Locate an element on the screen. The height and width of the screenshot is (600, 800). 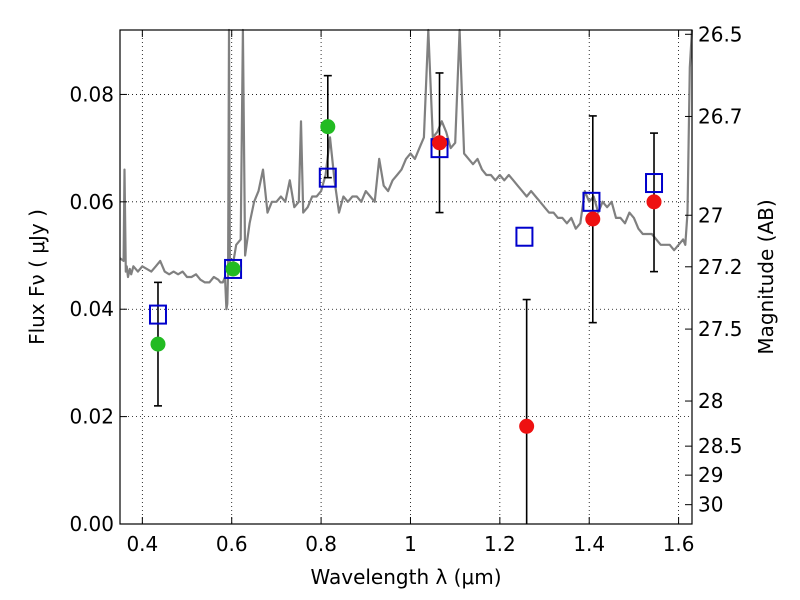
y-tick-label: 0.00 is located at coordinates (91, 524).